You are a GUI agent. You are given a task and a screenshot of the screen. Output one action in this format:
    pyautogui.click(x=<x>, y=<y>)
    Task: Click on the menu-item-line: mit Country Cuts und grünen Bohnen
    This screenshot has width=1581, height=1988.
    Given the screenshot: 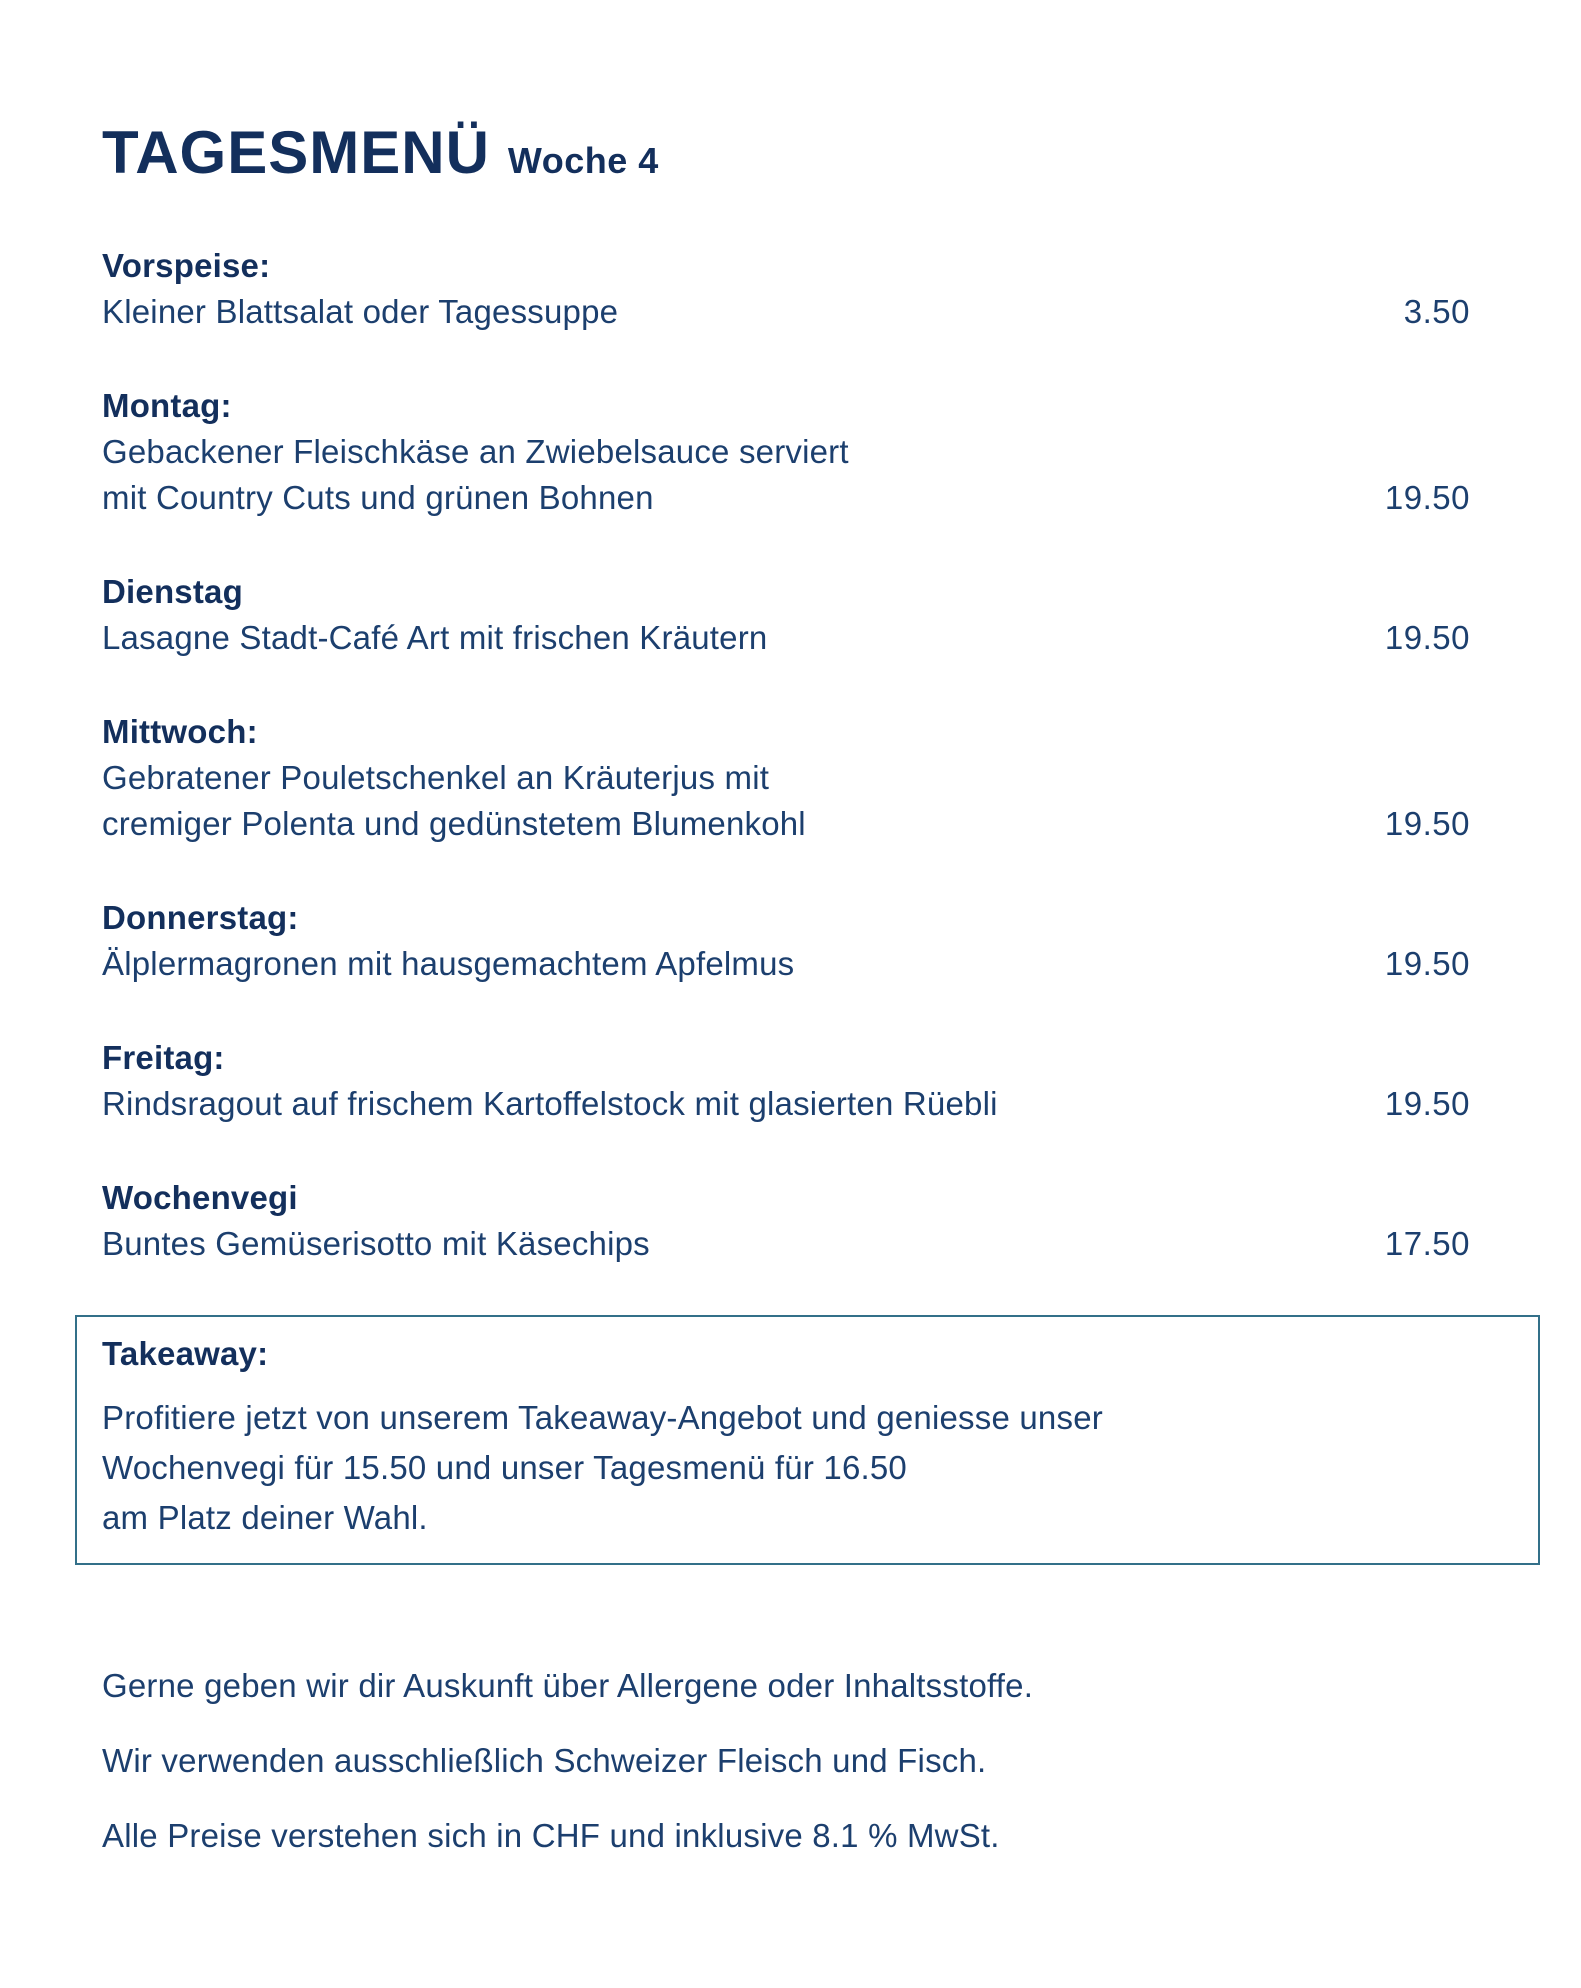 What is the action you would take?
    pyautogui.click(x=378, y=497)
    